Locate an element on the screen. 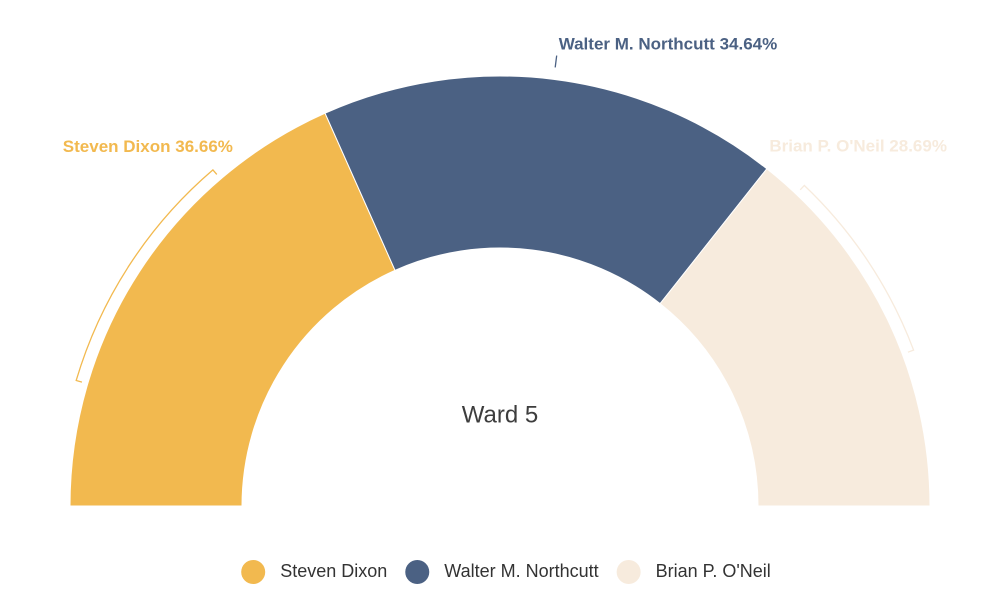 This screenshot has height=606, width=1000. data-label: Walter M. Northcutt 34.64% is located at coordinates (668, 44).